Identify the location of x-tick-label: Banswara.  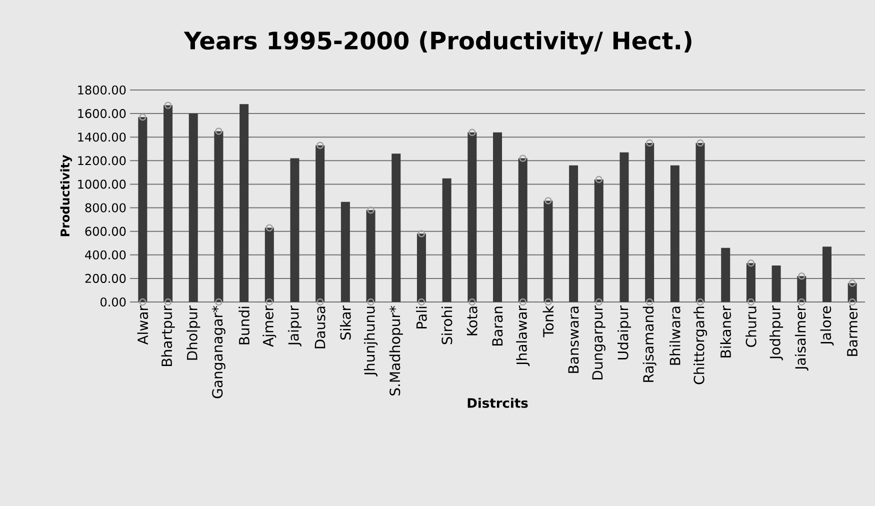
(573, 339).